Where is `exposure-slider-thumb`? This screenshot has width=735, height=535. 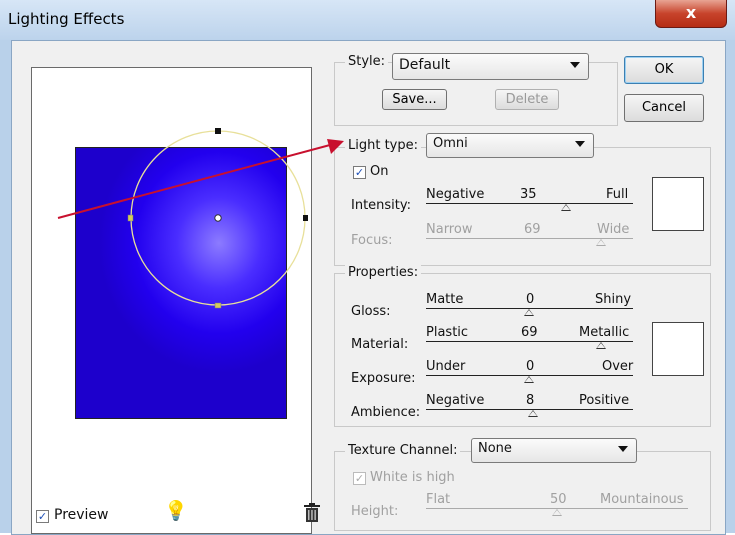 exposure-slider-thumb is located at coordinates (529, 379).